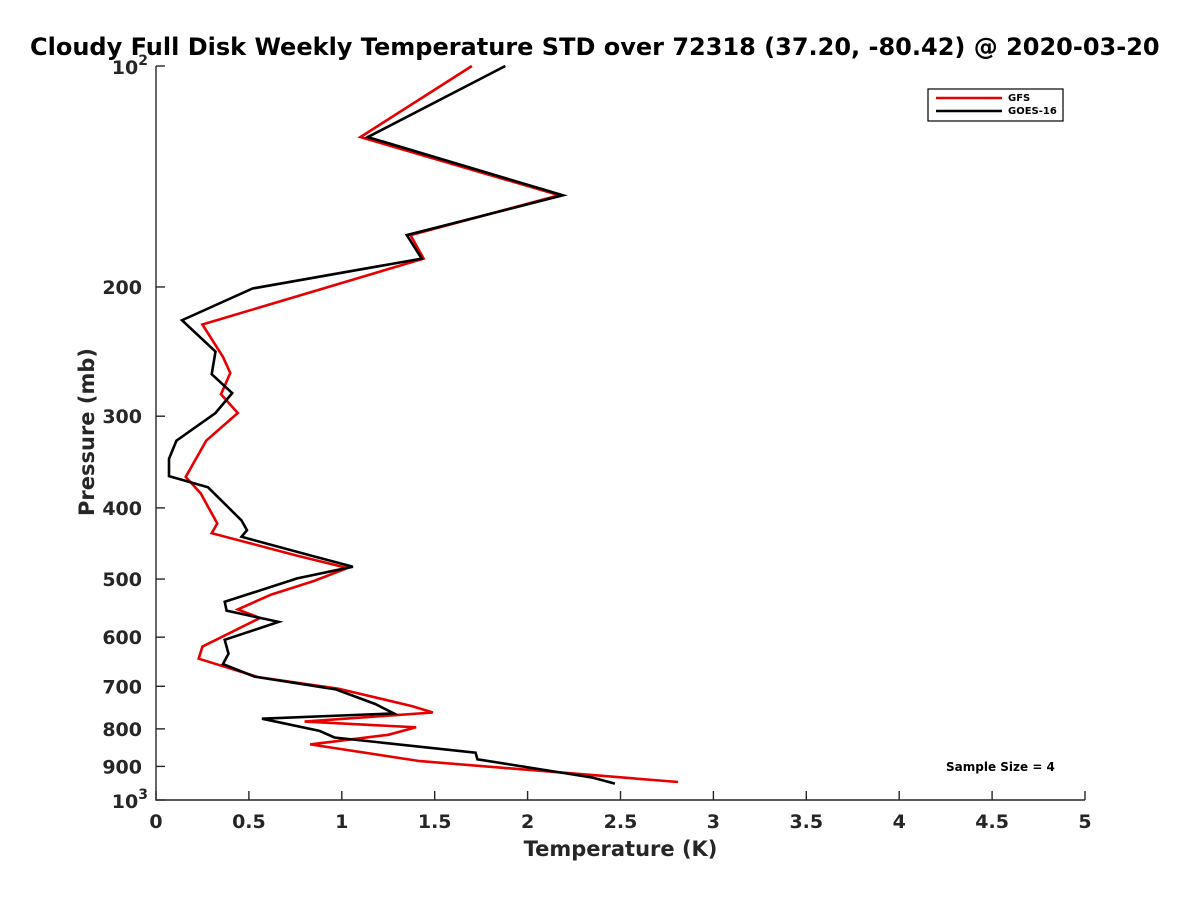  What do you see at coordinates (130, 800) in the screenshot?
I see `y-tick-label: 10³` at bounding box center [130, 800].